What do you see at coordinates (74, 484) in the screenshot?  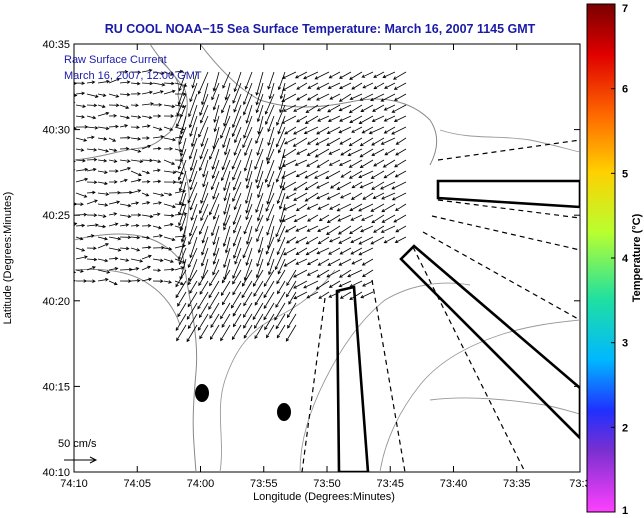 I see `x-tick-label: 74:10` at bounding box center [74, 484].